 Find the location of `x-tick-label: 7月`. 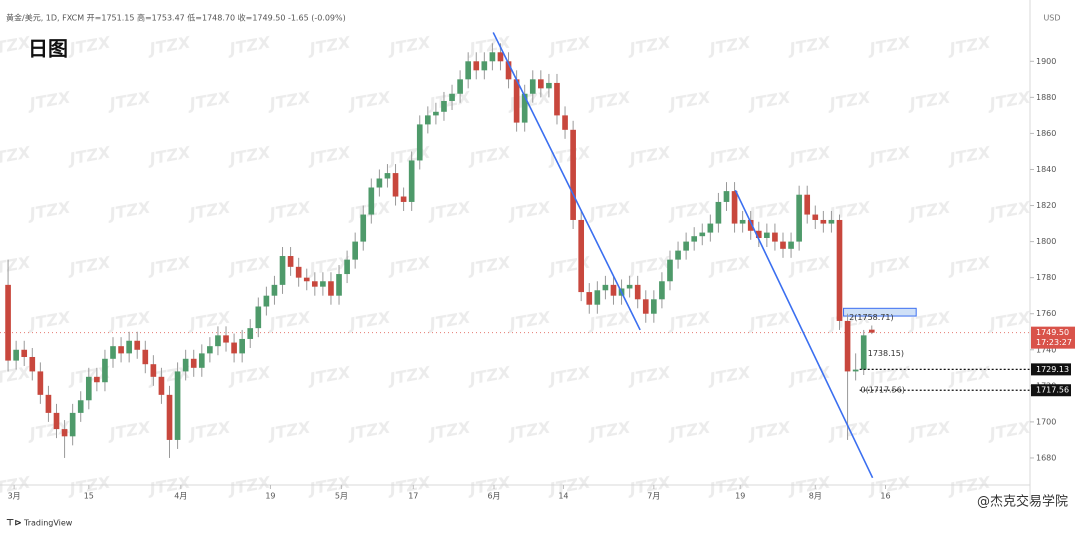

x-tick-label: 7月 is located at coordinates (653, 496).